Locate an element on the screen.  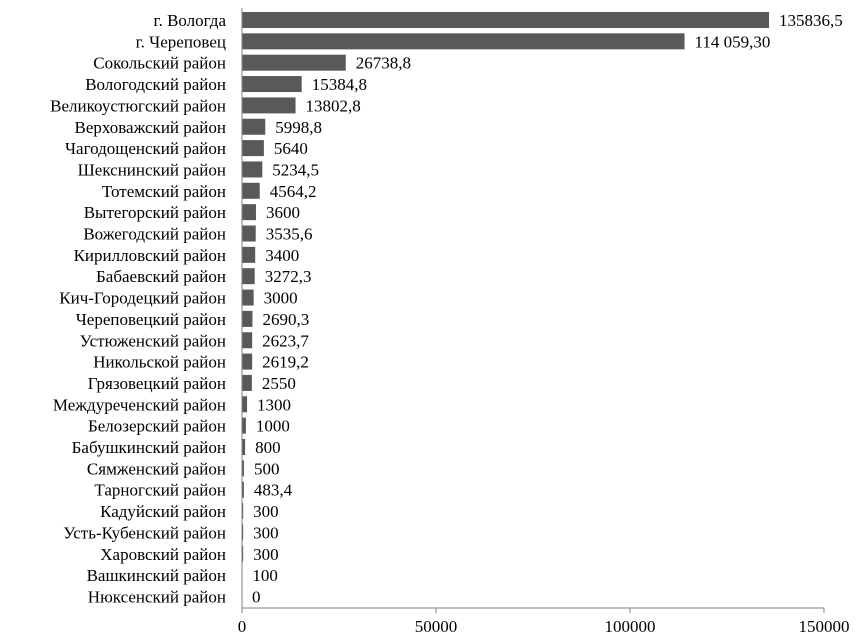
value-label: 3400 is located at coordinates (282, 255).